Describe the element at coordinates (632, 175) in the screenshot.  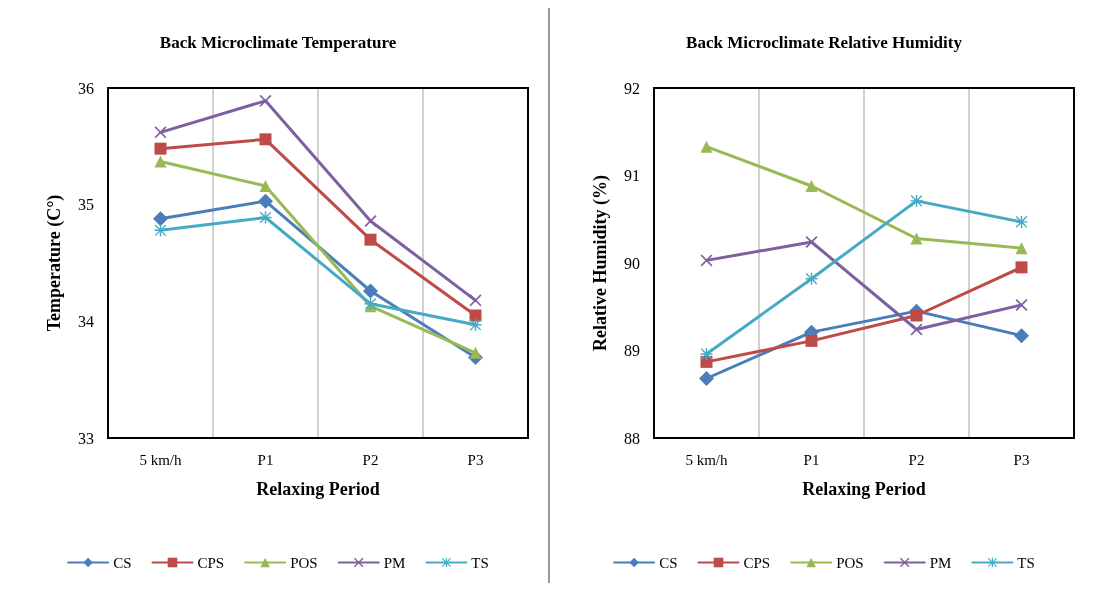
I see `y-tick-label: 91` at that location.